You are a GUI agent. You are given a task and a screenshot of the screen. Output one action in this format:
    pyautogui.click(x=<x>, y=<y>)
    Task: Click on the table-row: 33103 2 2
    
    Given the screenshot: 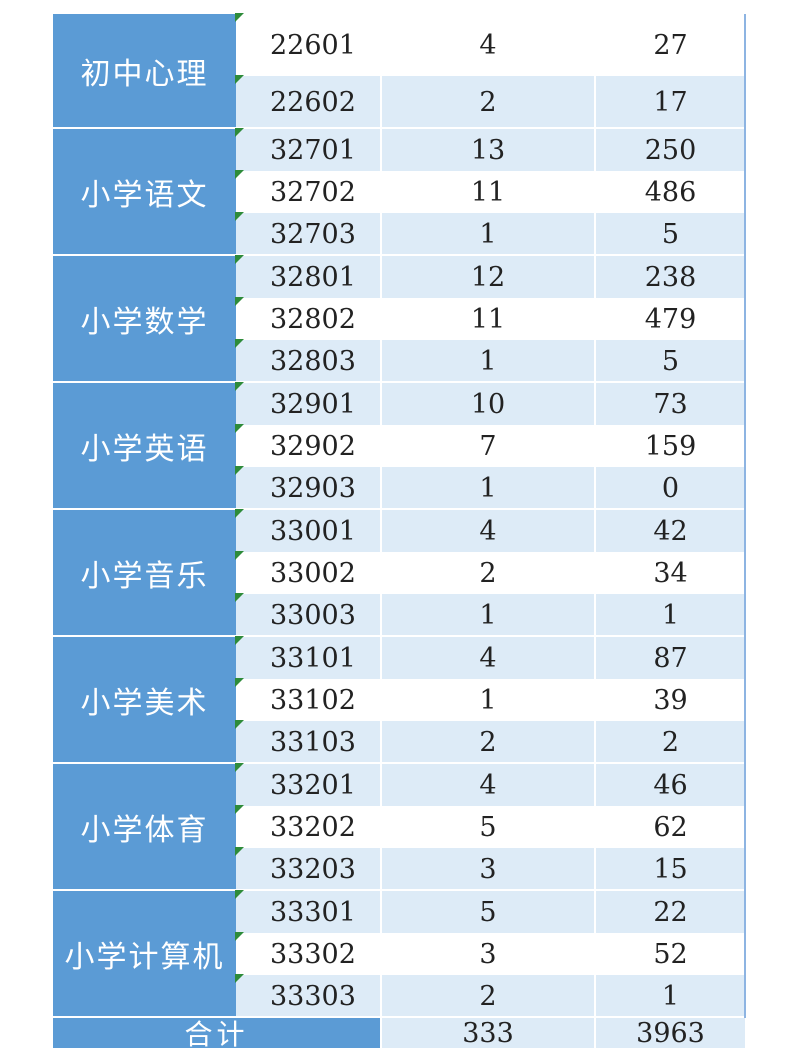 What is the action you would take?
    pyautogui.click(x=490, y=741)
    